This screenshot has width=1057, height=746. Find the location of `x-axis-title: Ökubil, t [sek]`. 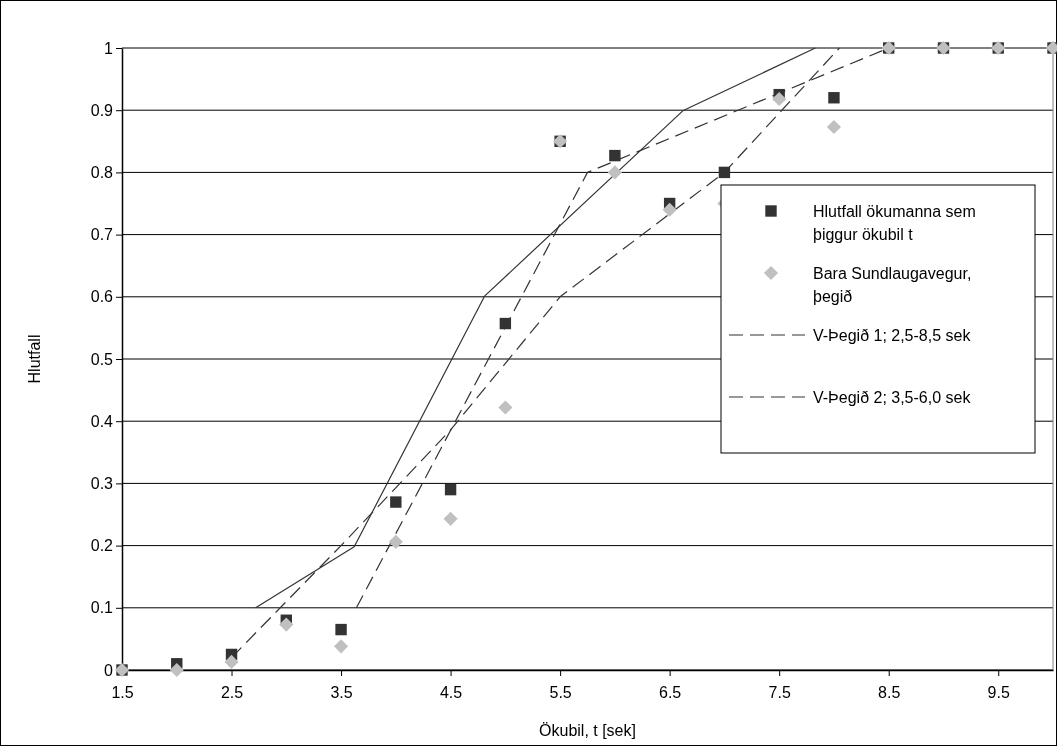

x-axis-title: Ökubil, t [sek] is located at coordinates (587, 730).